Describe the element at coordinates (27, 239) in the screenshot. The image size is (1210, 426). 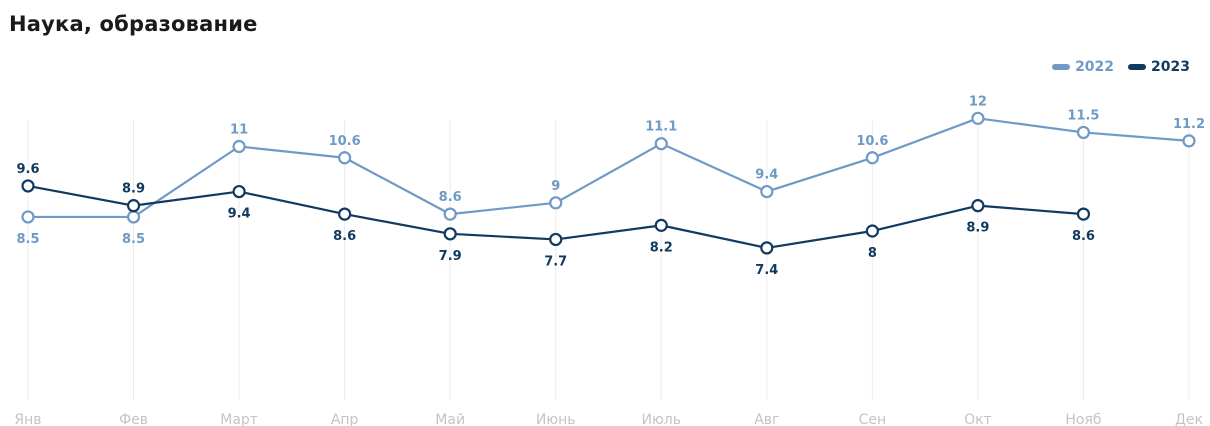
I see `data-label-2022-1: 8.5` at that location.